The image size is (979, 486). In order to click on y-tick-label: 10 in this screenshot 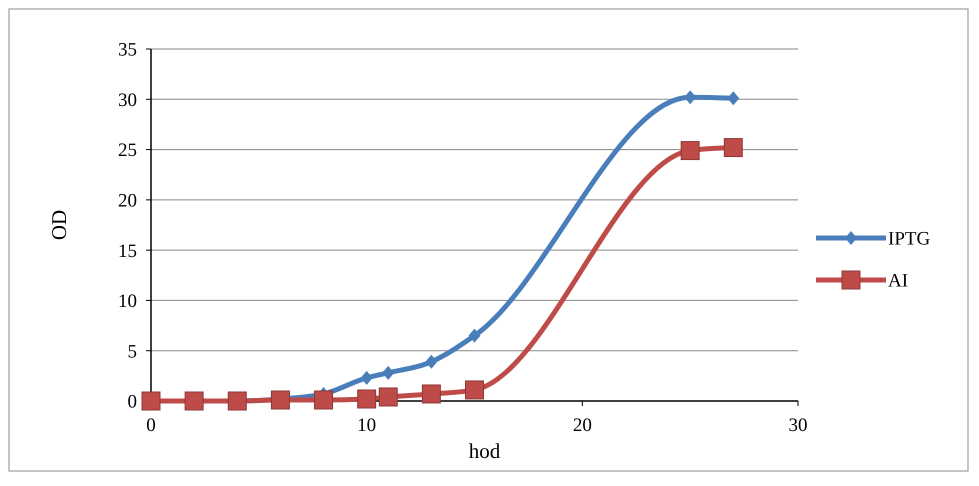, I will do `click(127, 301)`.